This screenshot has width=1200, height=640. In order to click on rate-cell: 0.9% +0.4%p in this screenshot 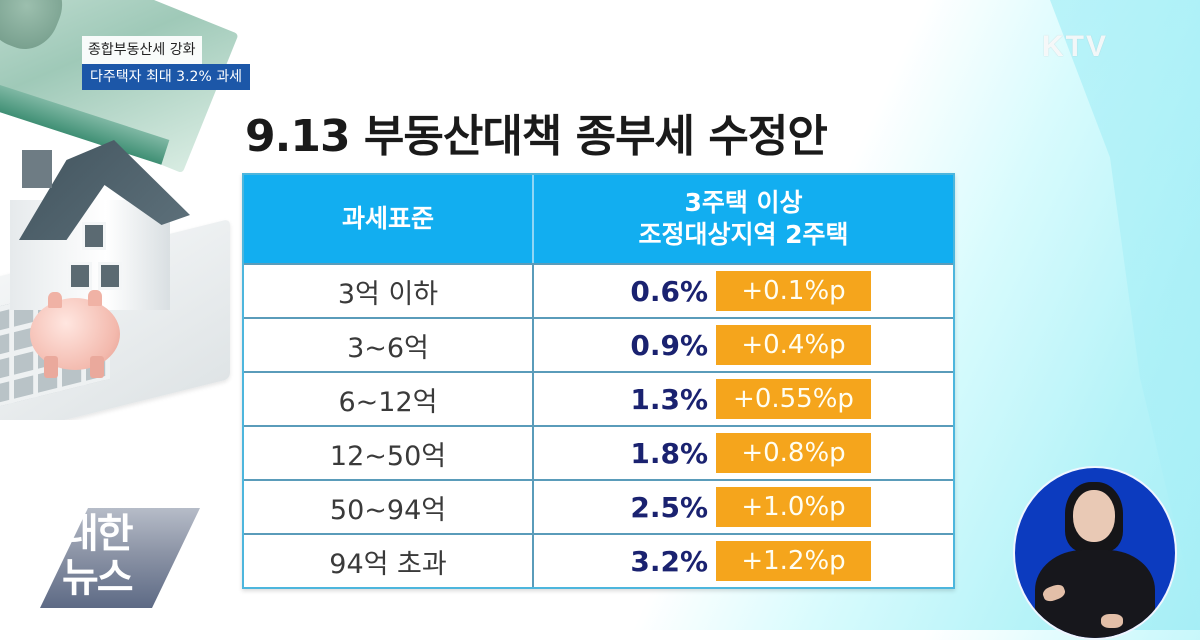, I will do `click(743, 345)`.